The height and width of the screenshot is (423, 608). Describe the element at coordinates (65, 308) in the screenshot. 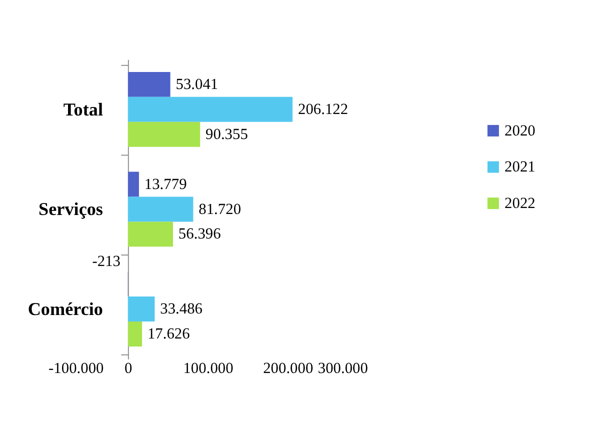

I see `y-tick-label: Comércio` at that location.